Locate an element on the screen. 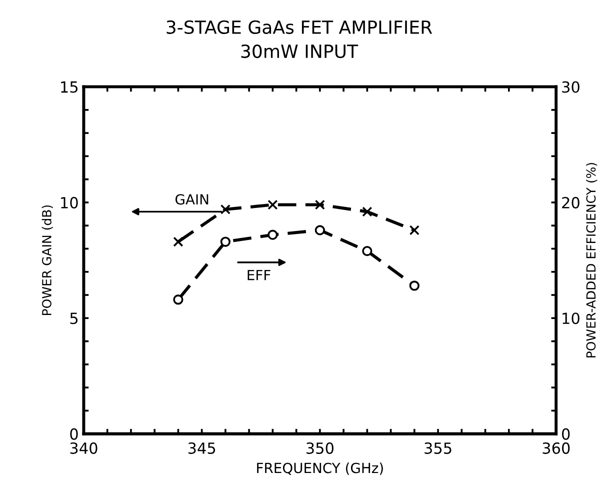 The image size is (598, 482). x-tick-label: 355 is located at coordinates (438, 448).